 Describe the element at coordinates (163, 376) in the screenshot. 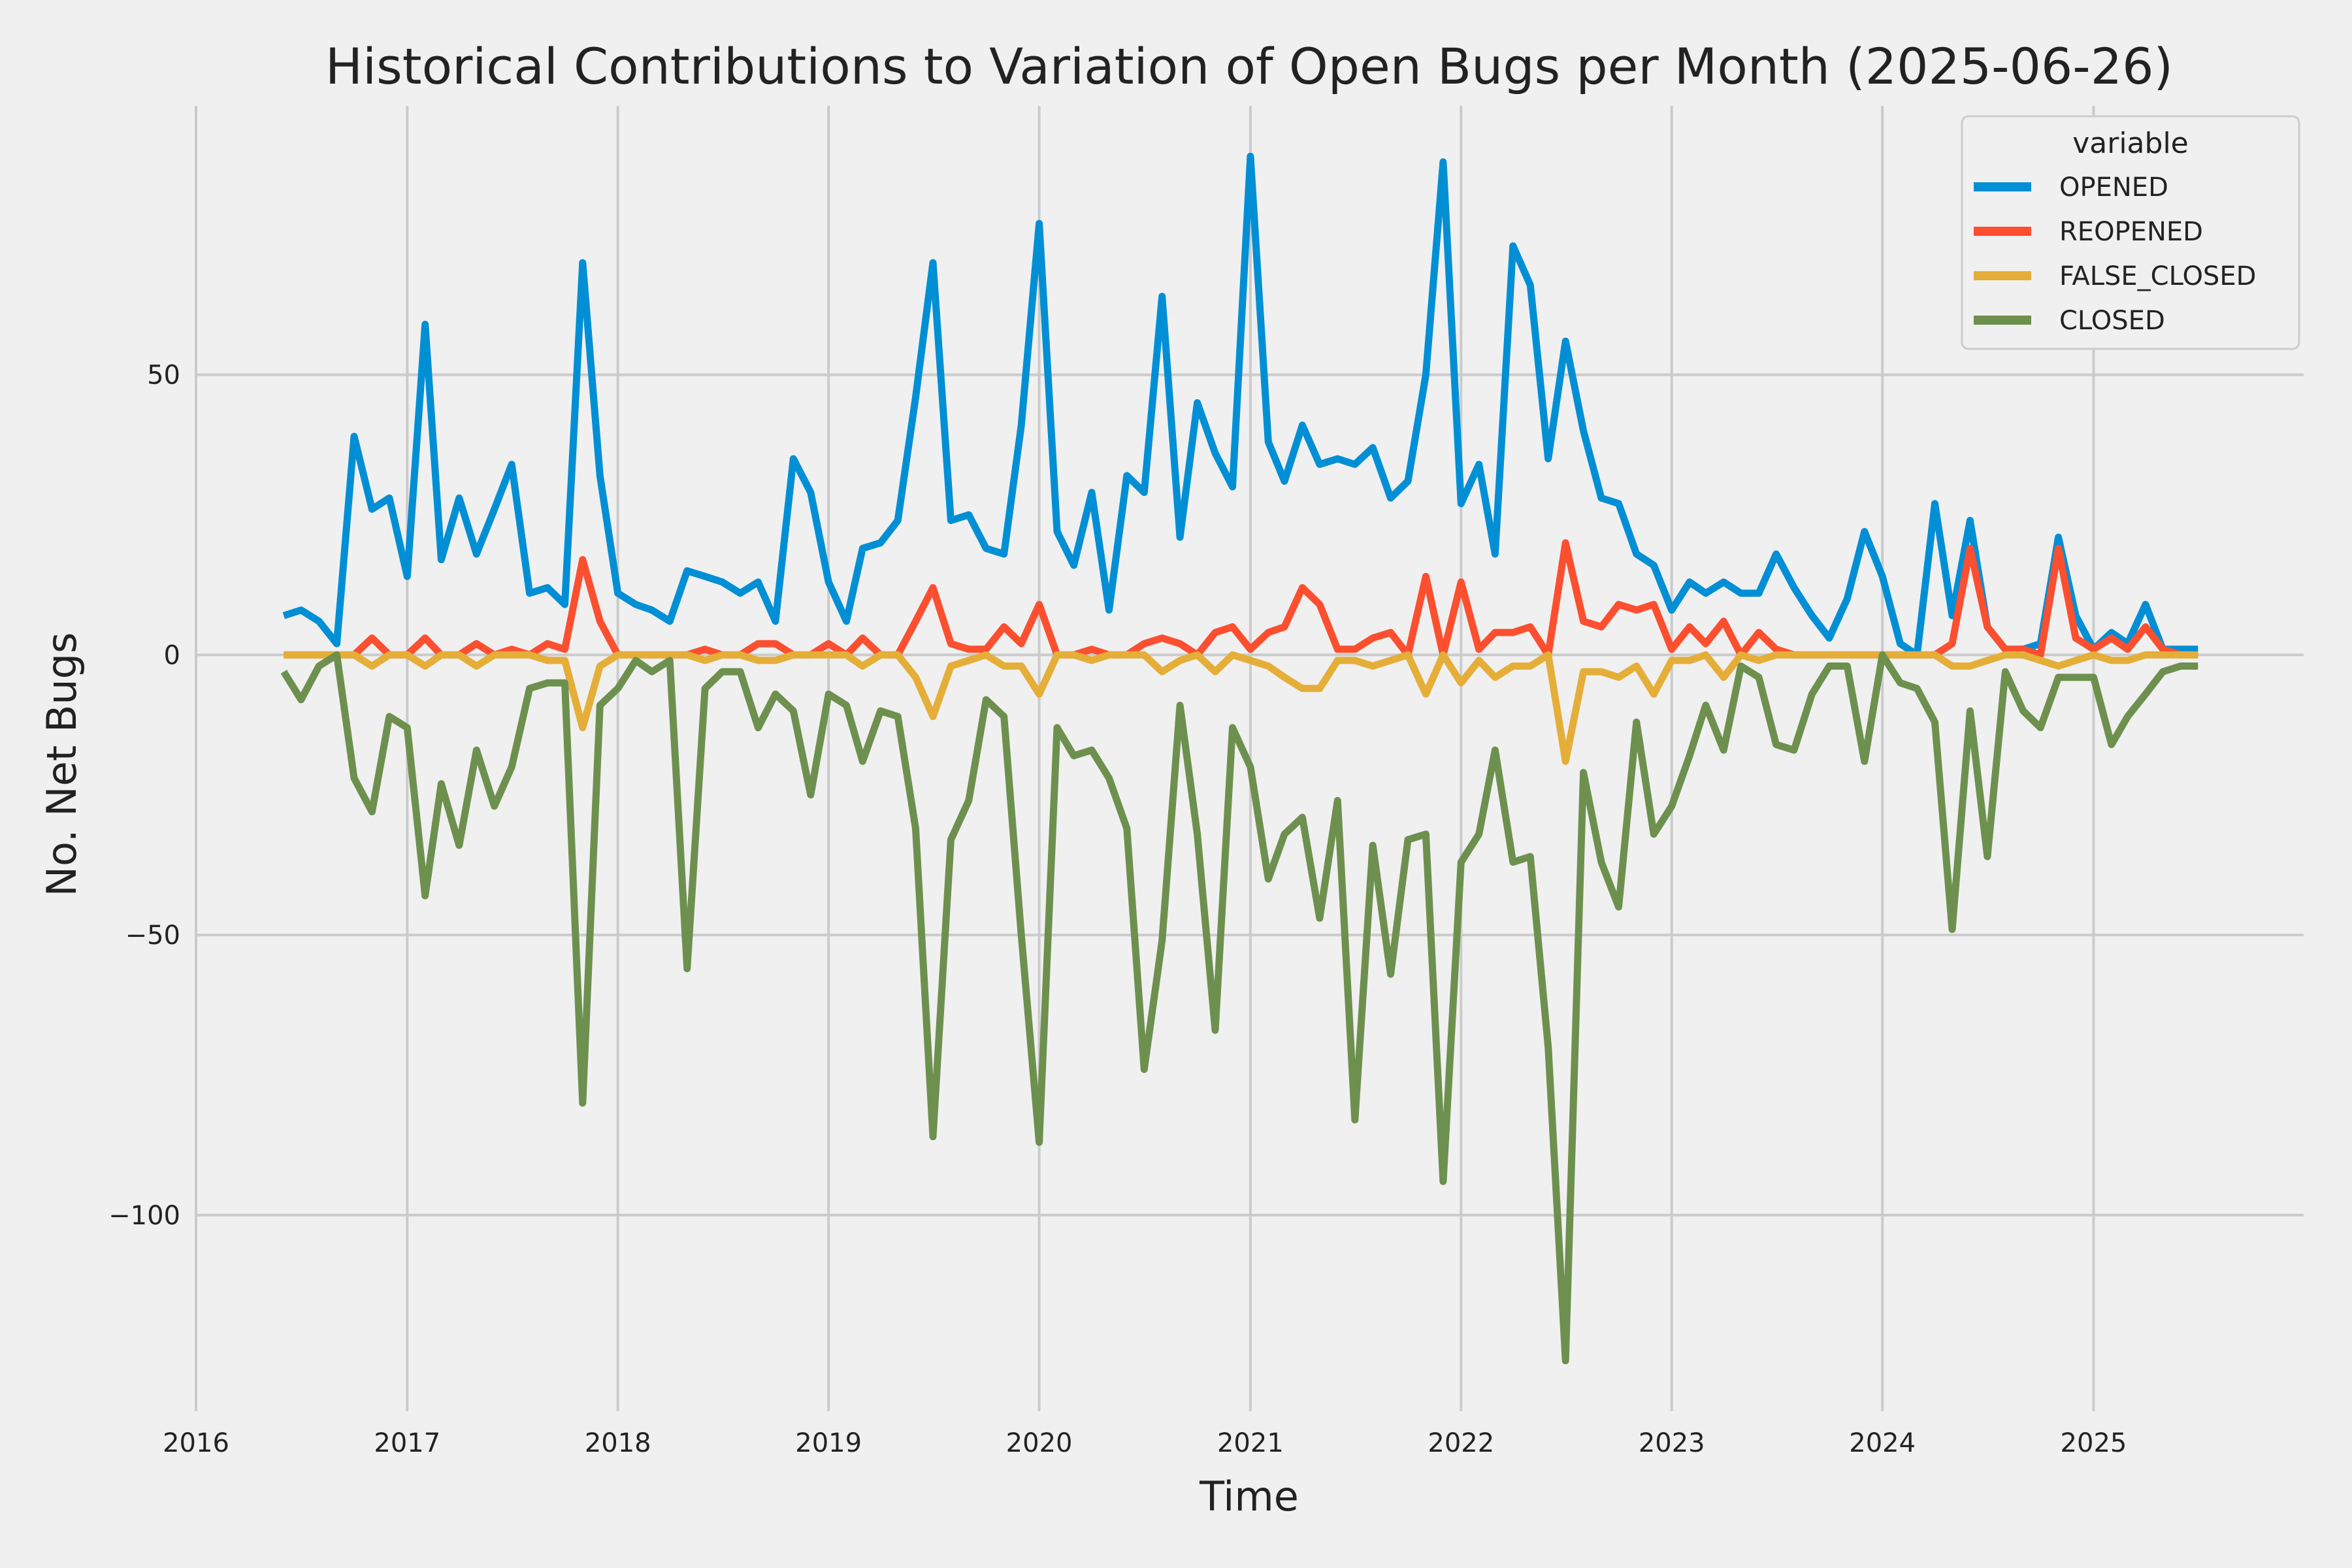

I see `y-tick-label: 50` at that location.